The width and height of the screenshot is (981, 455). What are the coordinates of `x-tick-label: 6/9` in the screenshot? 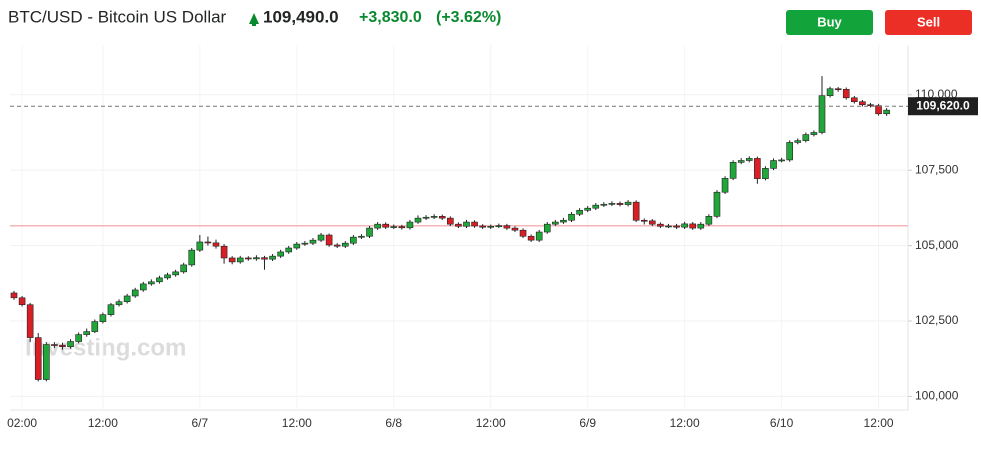 It's located at (587, 423).